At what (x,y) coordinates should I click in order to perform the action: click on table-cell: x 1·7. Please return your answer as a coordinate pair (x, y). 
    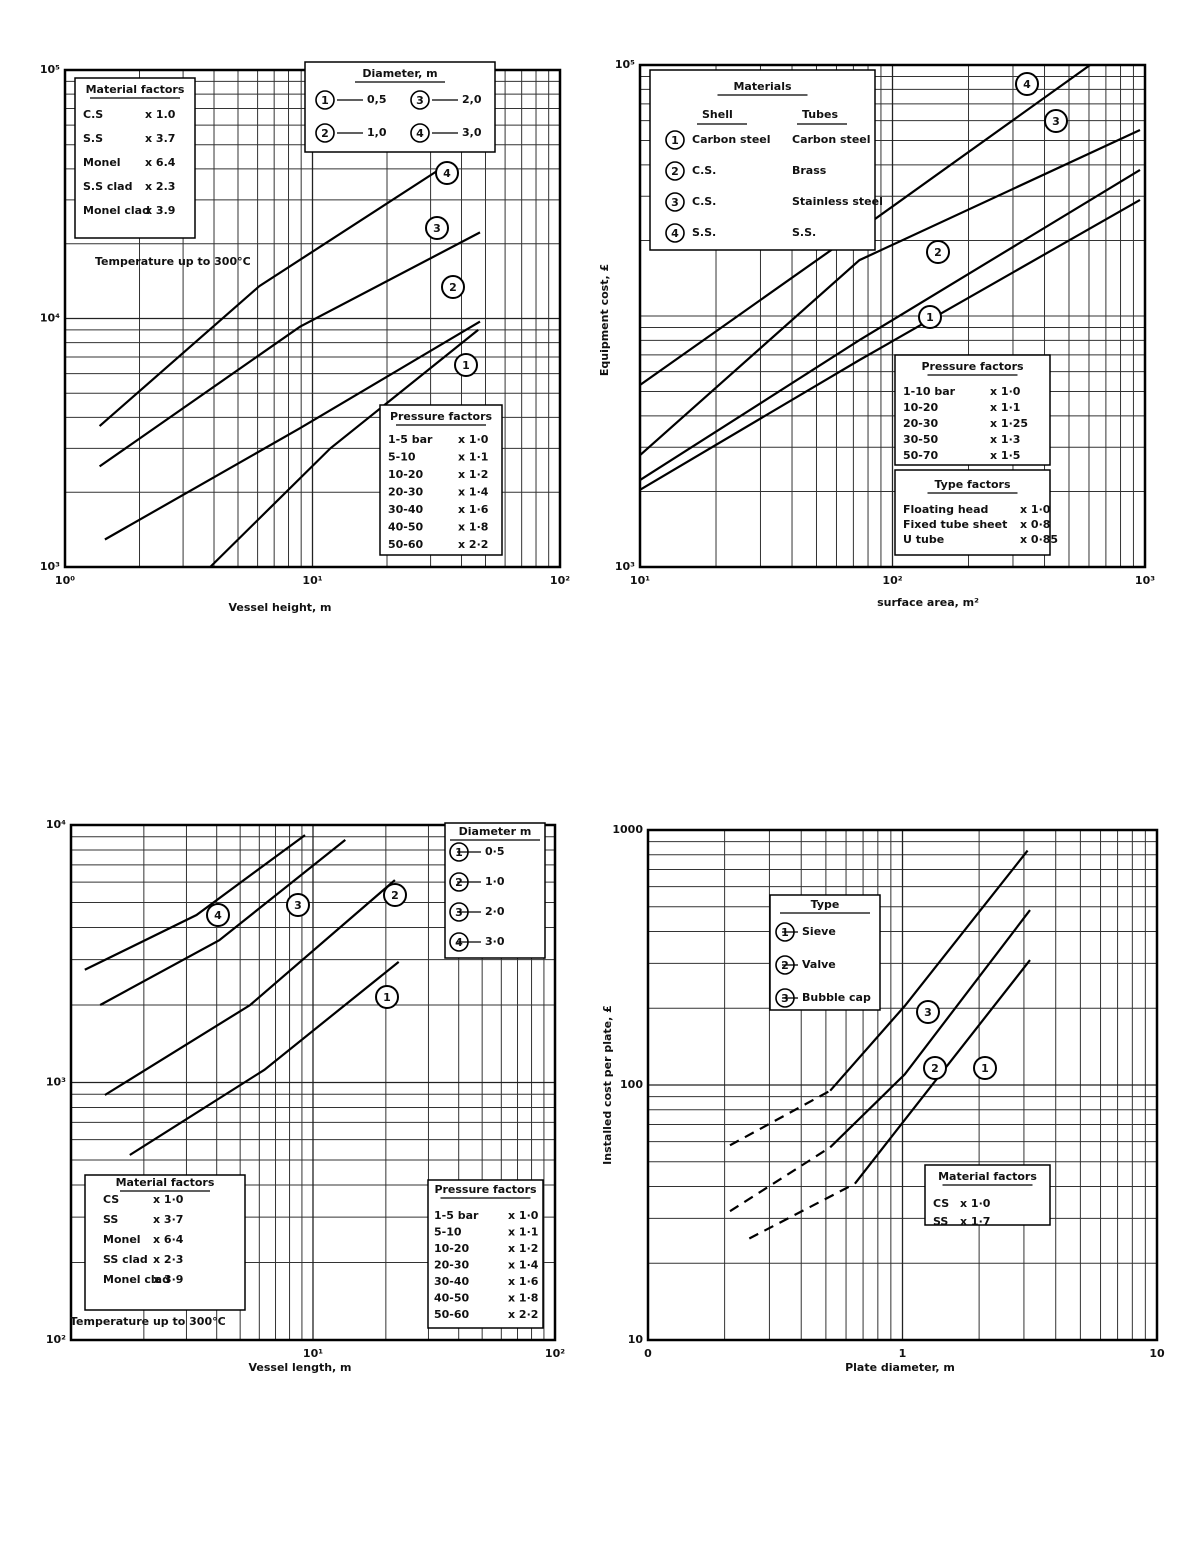
    Looking at the image, I should click on (975, 1221).